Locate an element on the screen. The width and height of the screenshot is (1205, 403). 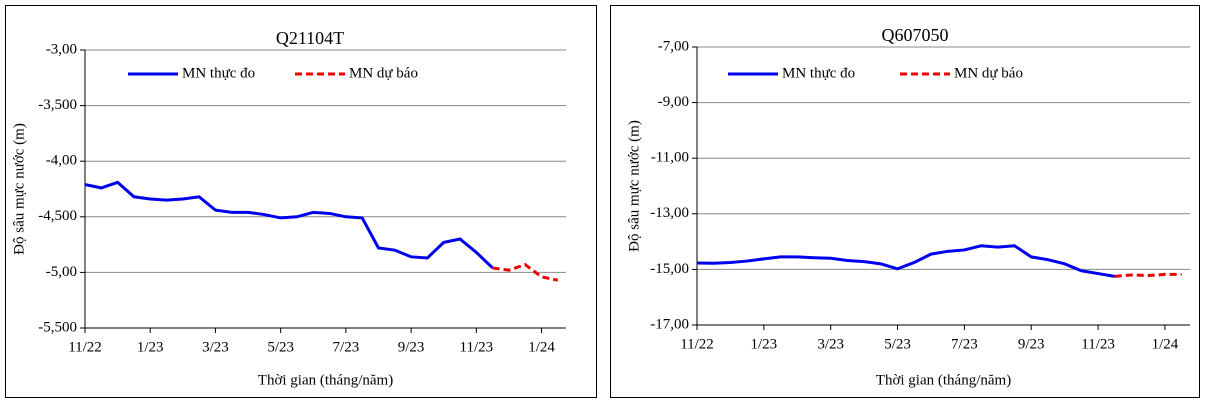
y-tick-label: -9,00 is located at coordinates (673, 102).